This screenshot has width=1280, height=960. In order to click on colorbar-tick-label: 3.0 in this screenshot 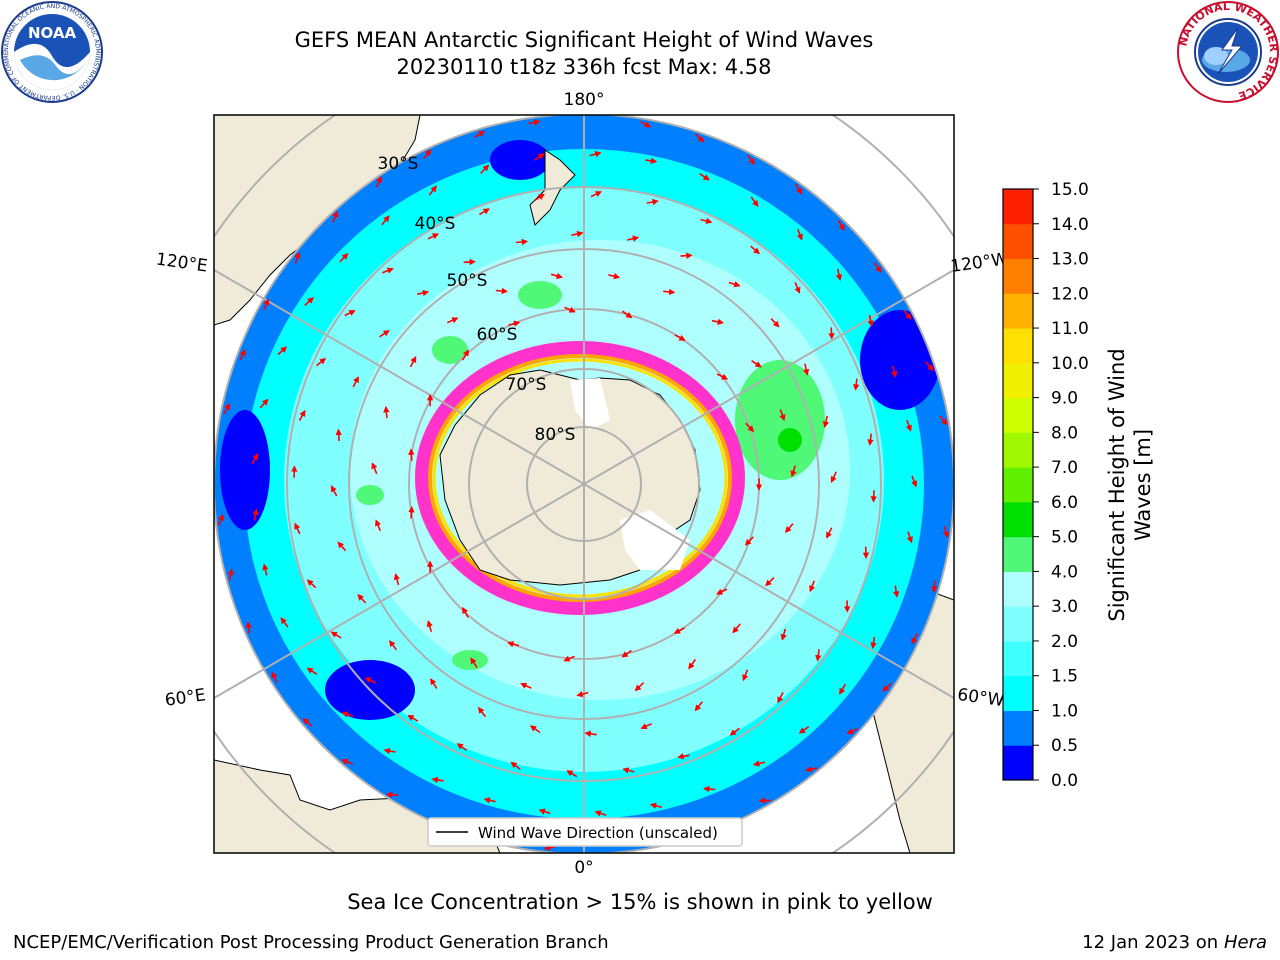, I will do `click(1064, 607)`.